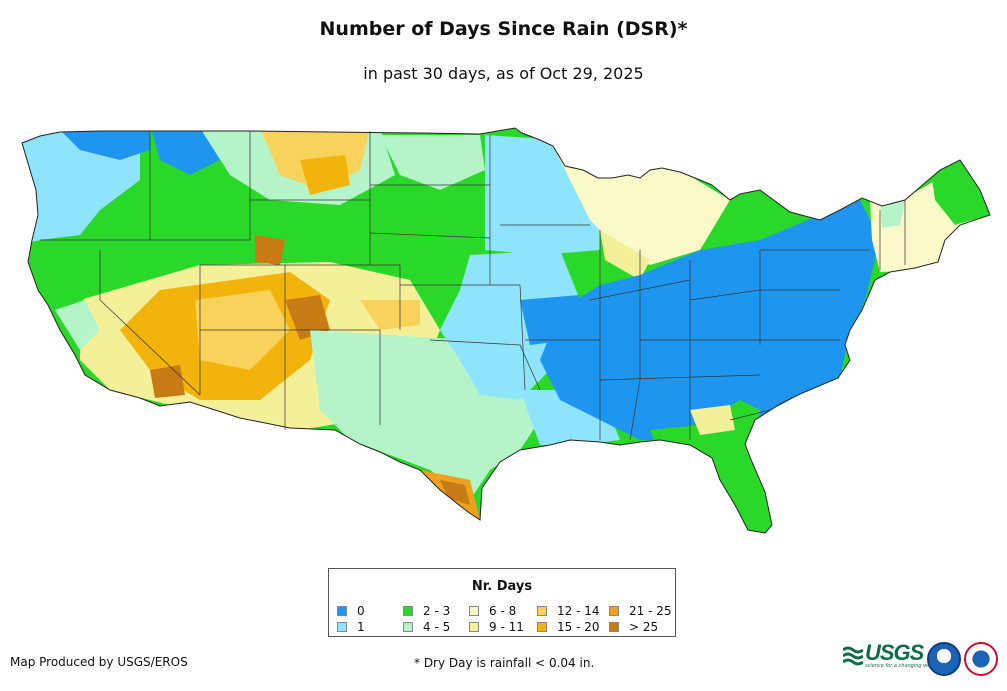  Describe the element at coordinates (506, 627) in the screenshot. I see `legend-label: 9 - 11` at that location.